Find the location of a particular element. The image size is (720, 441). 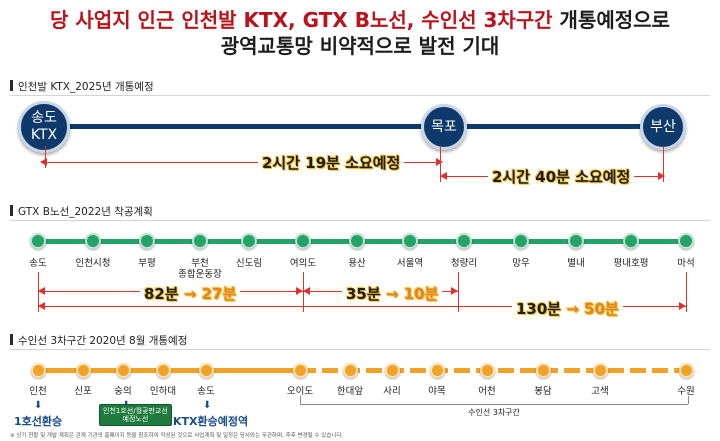

gtx-station-label: 여의도 is located at coordinates (303, 263).